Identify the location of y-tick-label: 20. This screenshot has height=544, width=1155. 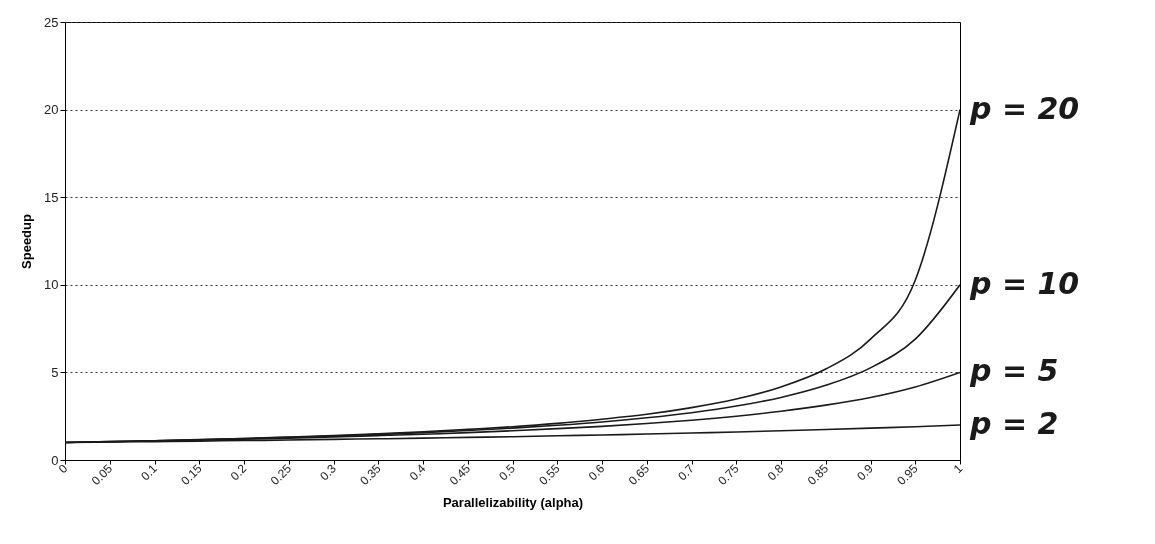
(51, 110).